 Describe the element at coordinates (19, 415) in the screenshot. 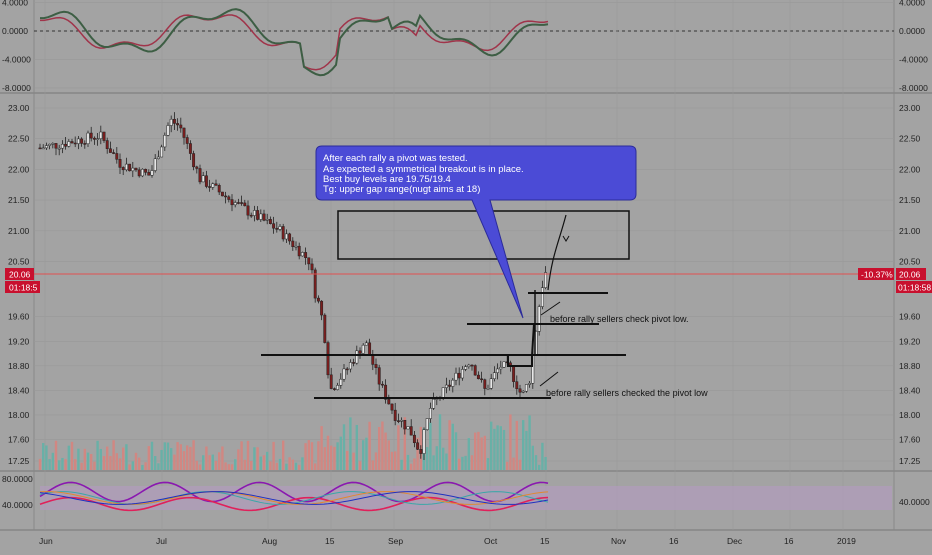

I see `price-tick-left: 18.00` at that location.